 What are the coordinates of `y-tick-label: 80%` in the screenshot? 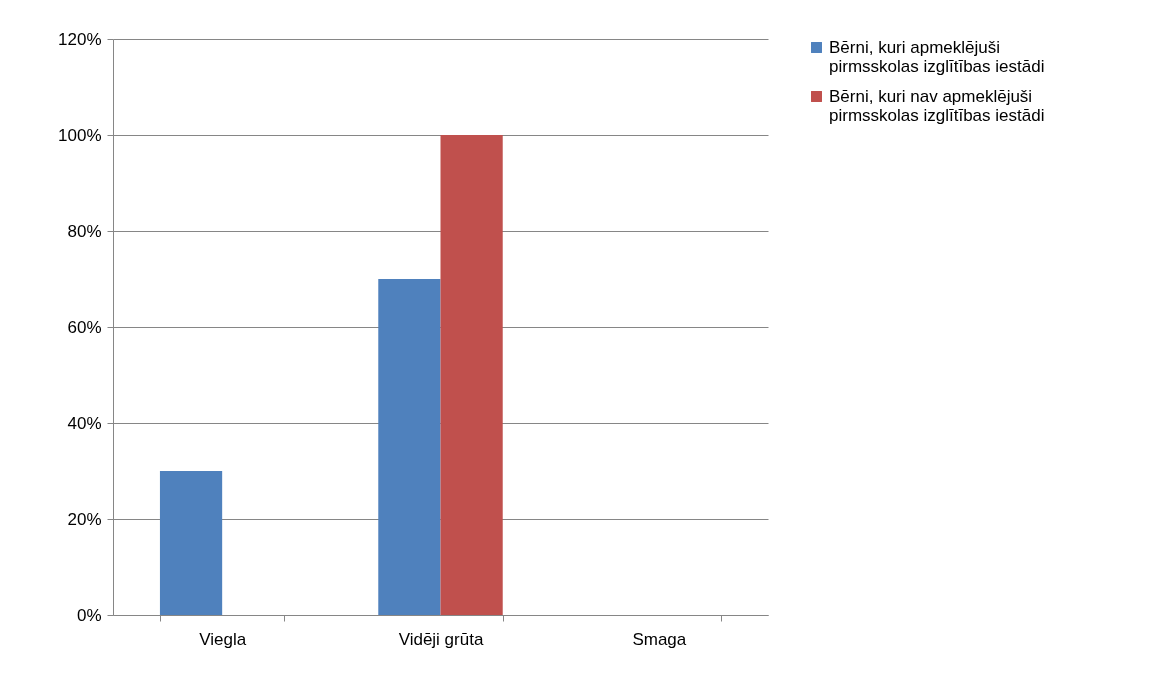 It's located at (84, 231).